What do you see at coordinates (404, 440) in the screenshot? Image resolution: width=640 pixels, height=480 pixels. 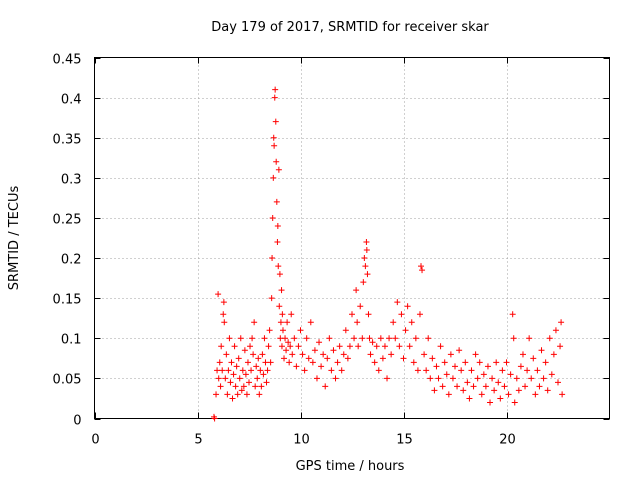 I see `x-tick-label: 15` at bounding box center [404, 440].